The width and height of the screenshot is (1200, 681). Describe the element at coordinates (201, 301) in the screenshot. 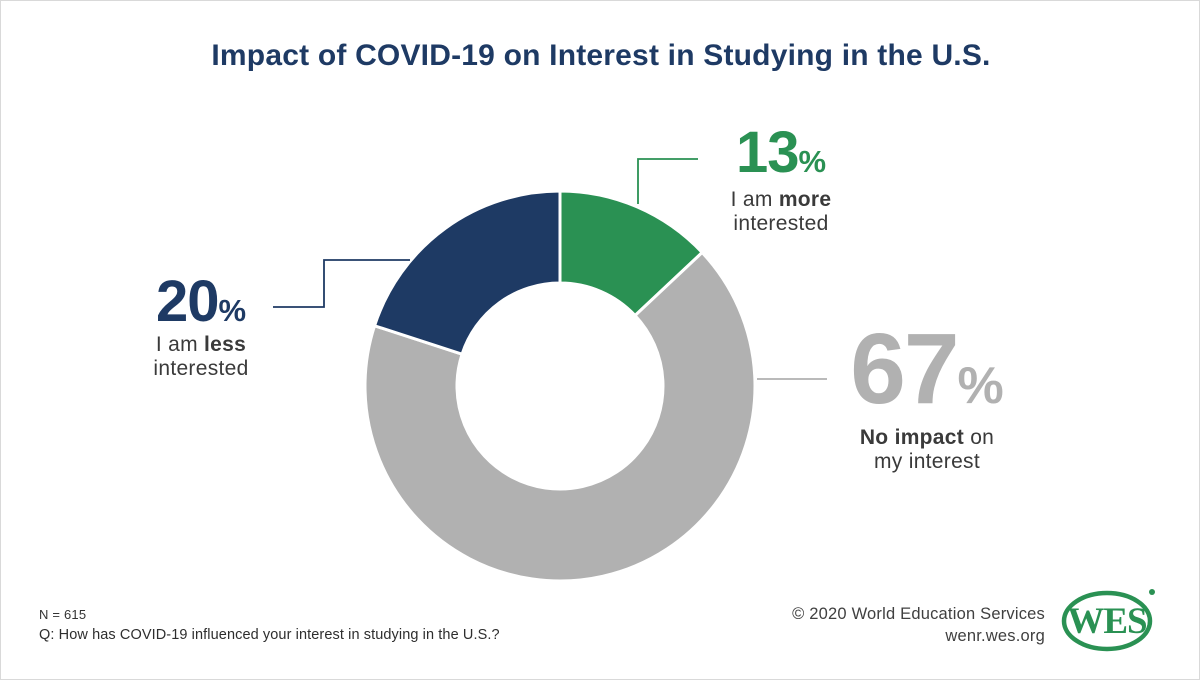

I see `less-interested-value: 20%` at that location.